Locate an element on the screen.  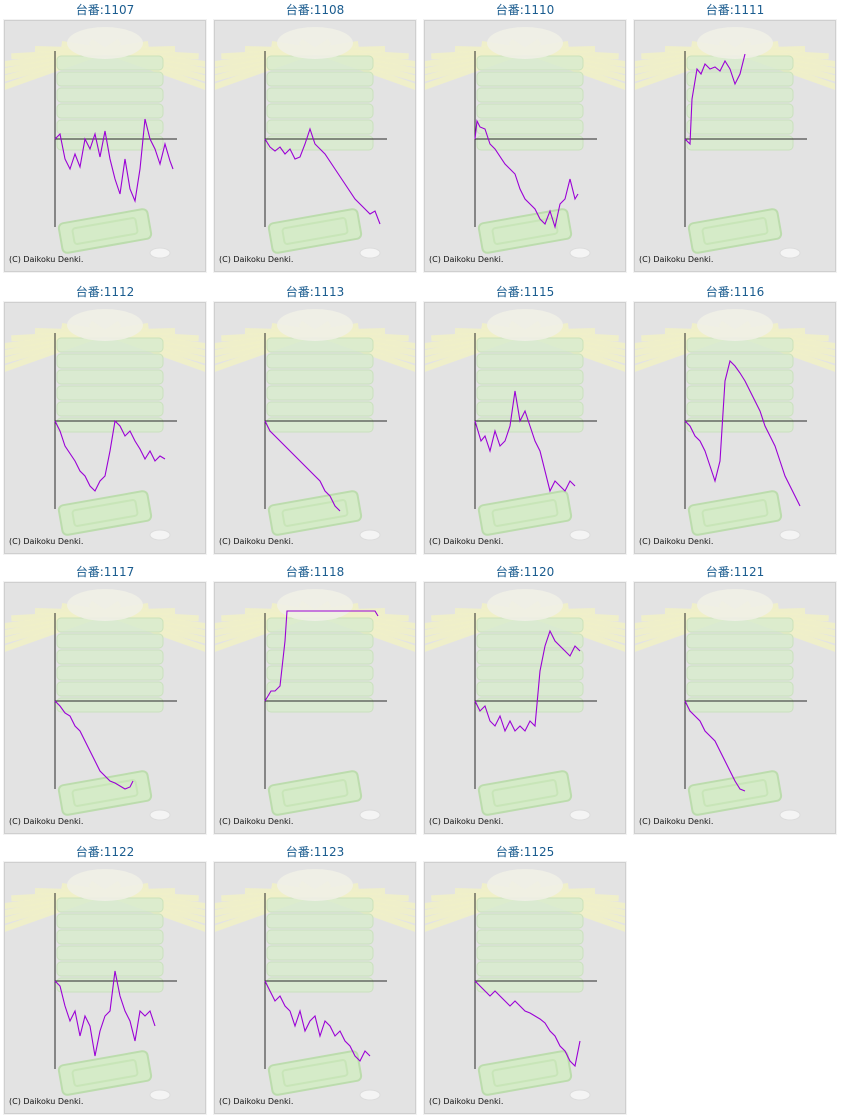
machine-title-link: 台番:1113 is located at coordinates (315, 292).